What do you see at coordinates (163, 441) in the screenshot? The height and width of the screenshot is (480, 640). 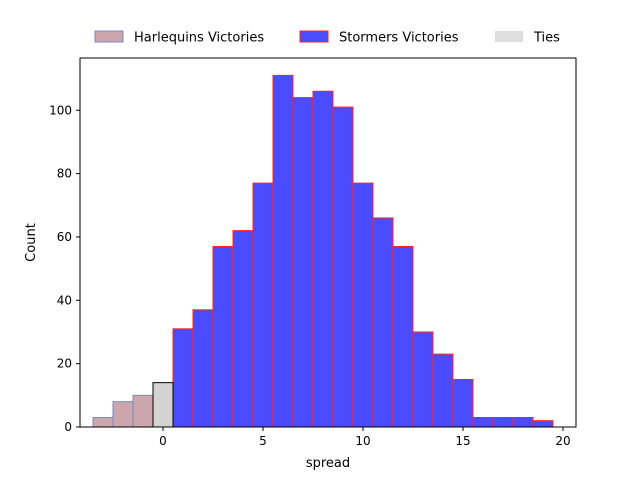 I see `x-tick-label: 0` at bounding box center [163, 441].